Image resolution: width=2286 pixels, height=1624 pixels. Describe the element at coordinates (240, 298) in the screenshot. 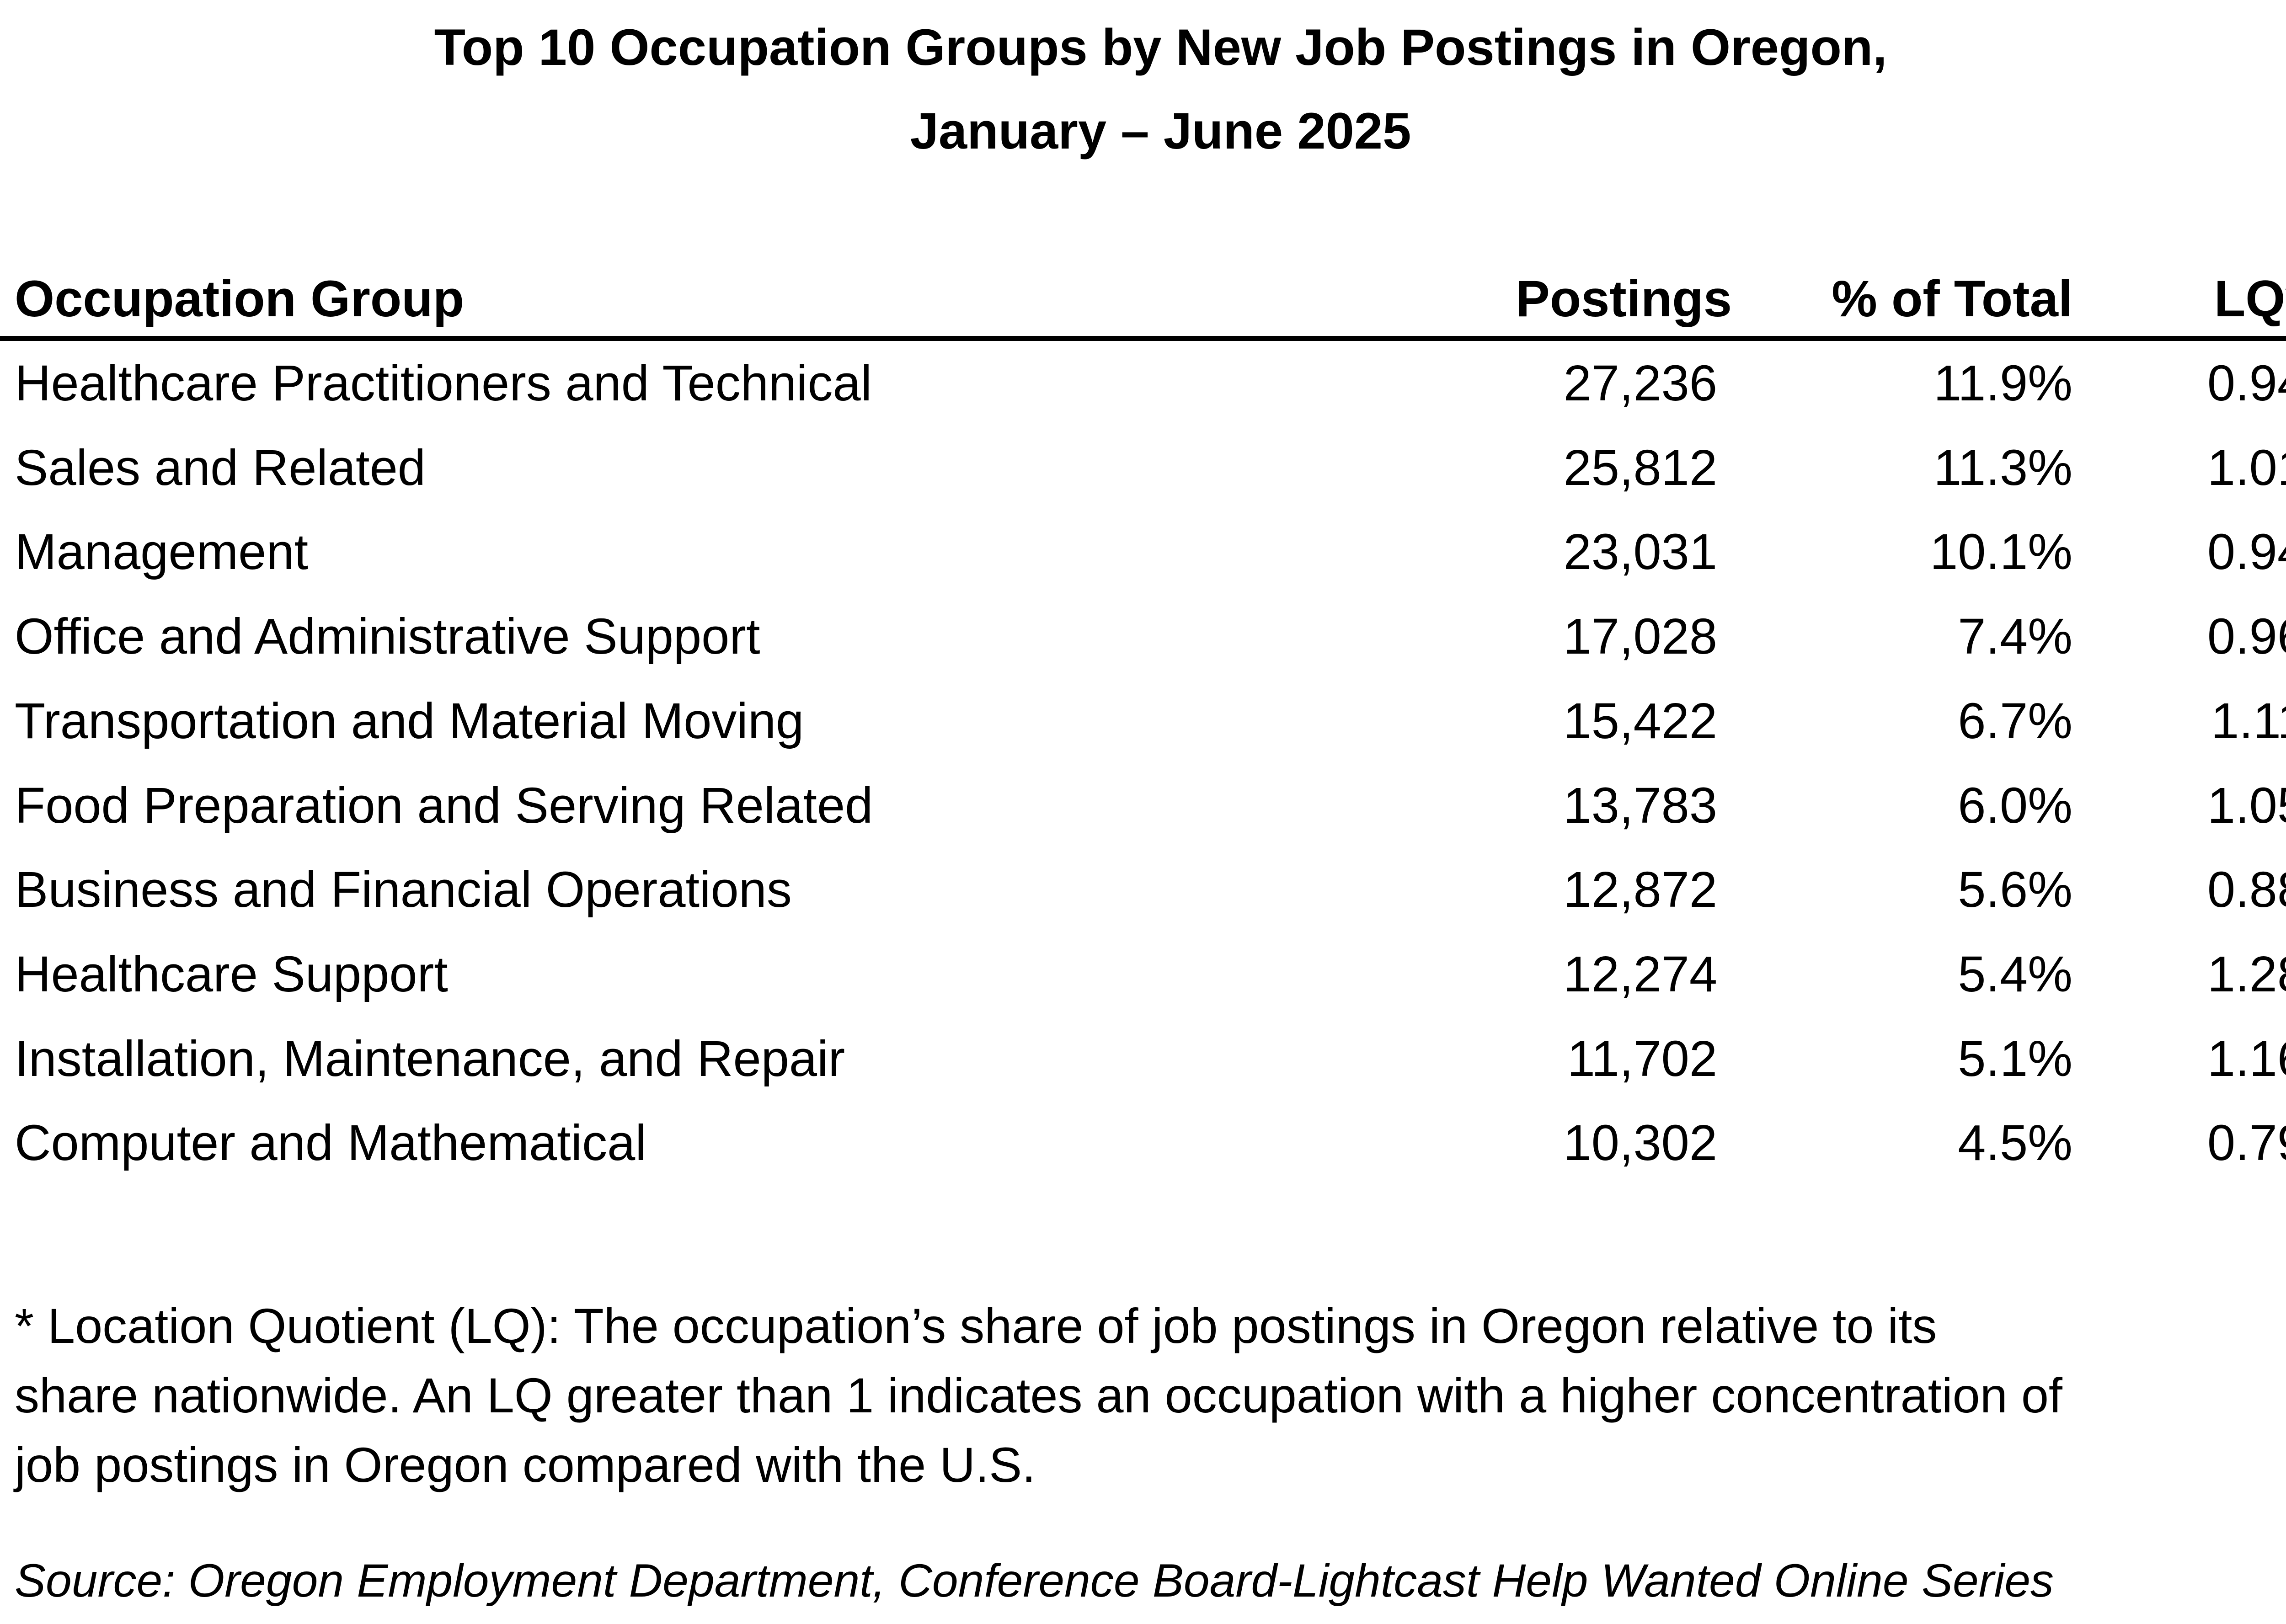

I see `column-header: Occupation Group` at that location.